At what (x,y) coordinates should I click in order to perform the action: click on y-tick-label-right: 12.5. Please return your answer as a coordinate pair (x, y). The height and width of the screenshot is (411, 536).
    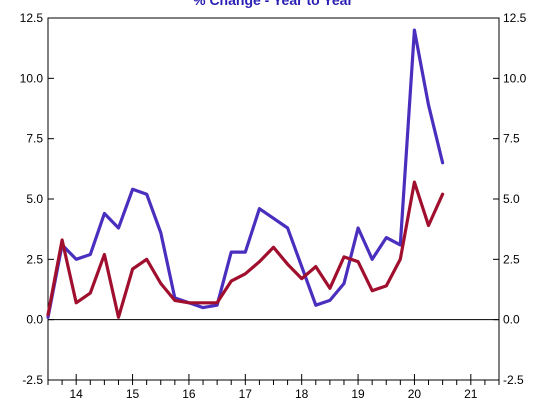
    Looking at the image, I should click on (515, 18).